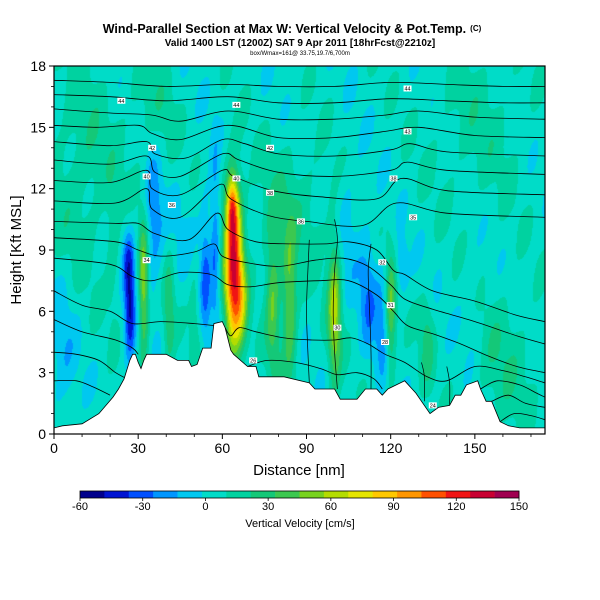 This screenshot has height=600, width=600. What do you see at coordinates (475, 448) in the screenshot?
I see `x-tick-label: 150` at bounding box center [475, 448].